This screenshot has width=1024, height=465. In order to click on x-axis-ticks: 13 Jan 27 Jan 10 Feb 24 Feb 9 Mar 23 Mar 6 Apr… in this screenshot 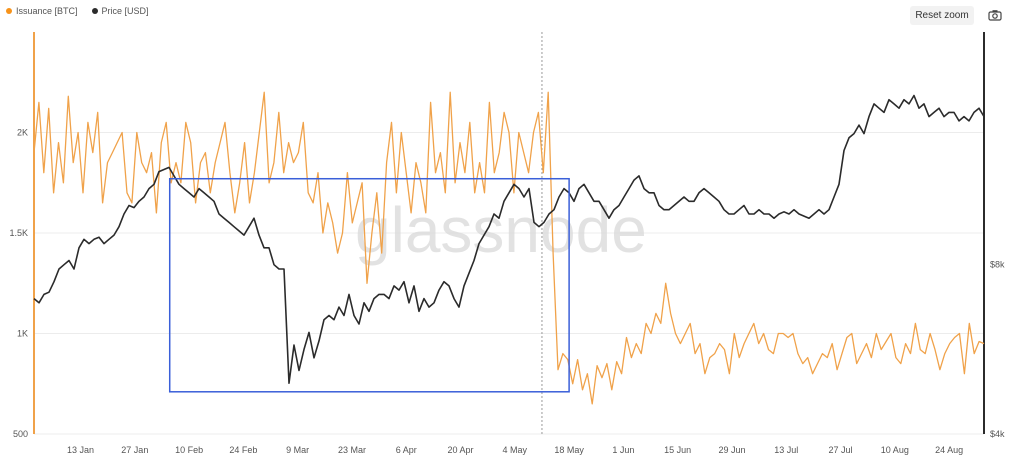, I will do `click(515, 450)`.